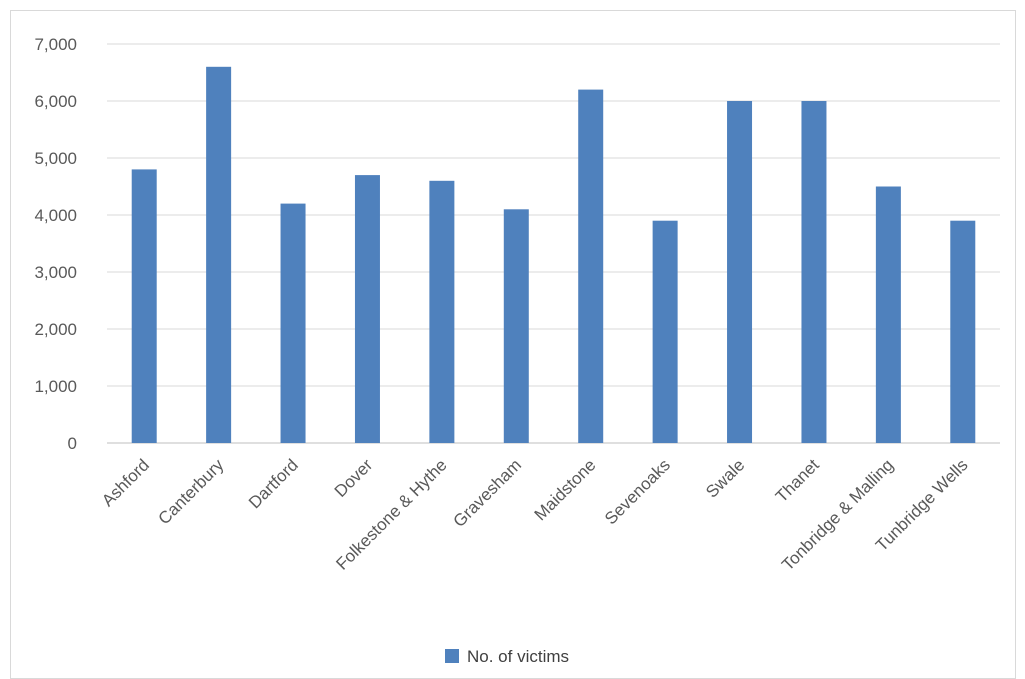 Image resolution: width=1025 pixels, height=679 pixels. Describe the element at coordinates (125, 482) in the screenshot. I see `x-category-label: Ashford` at that location.